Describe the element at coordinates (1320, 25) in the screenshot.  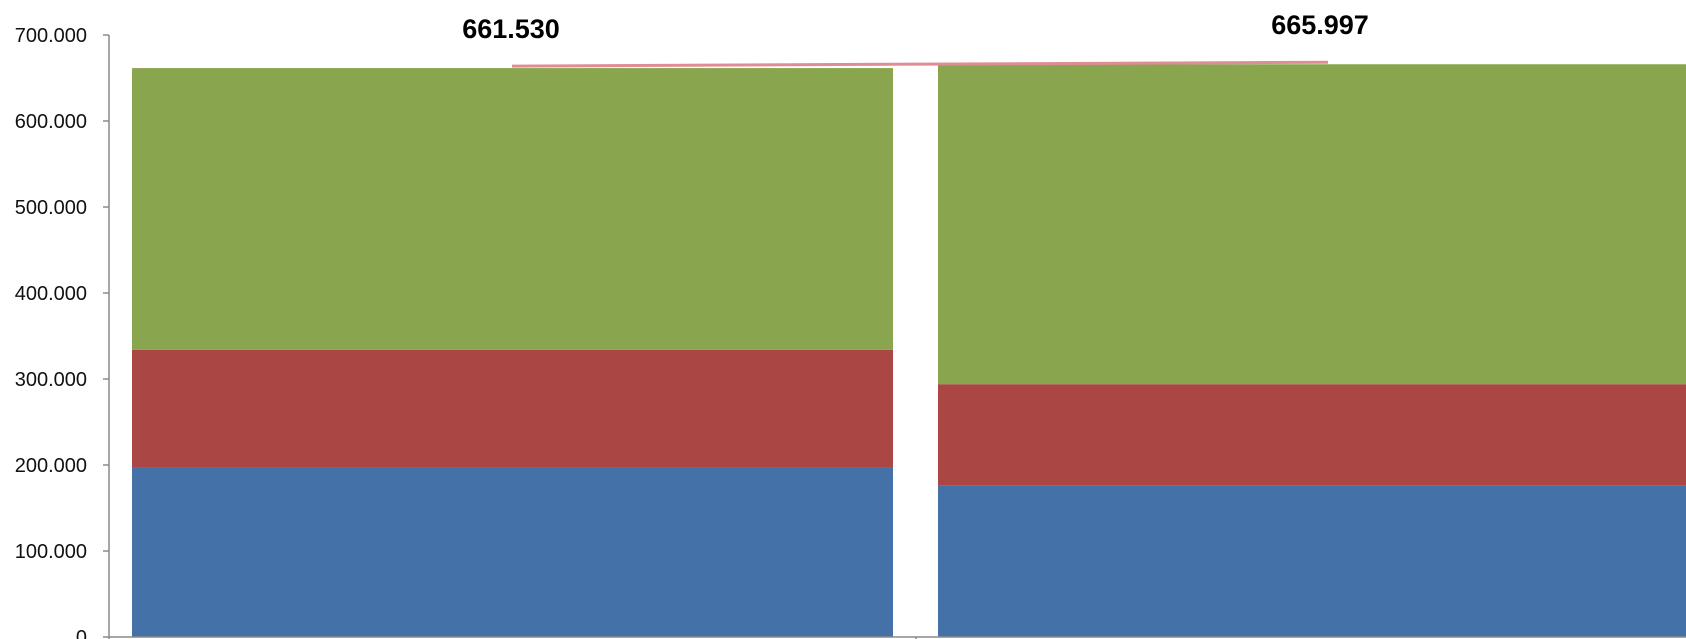
I see `total-label-2: 665.997` at that location.